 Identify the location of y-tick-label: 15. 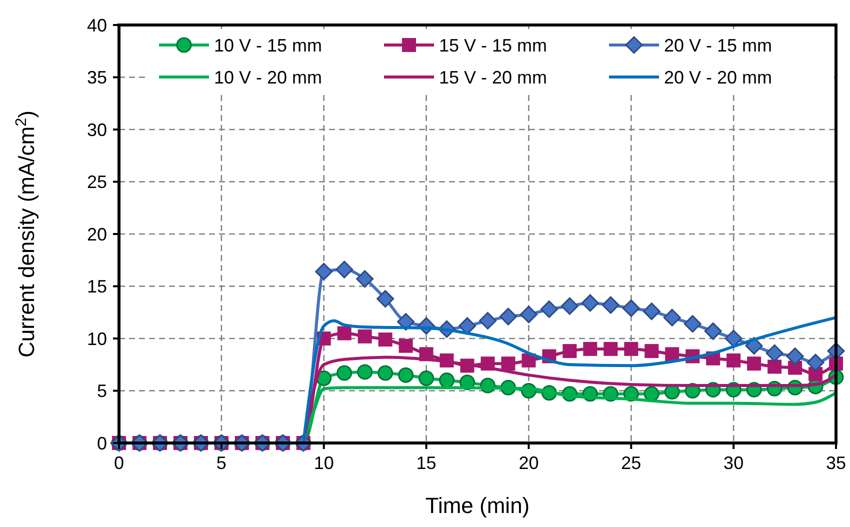
(96, 286).